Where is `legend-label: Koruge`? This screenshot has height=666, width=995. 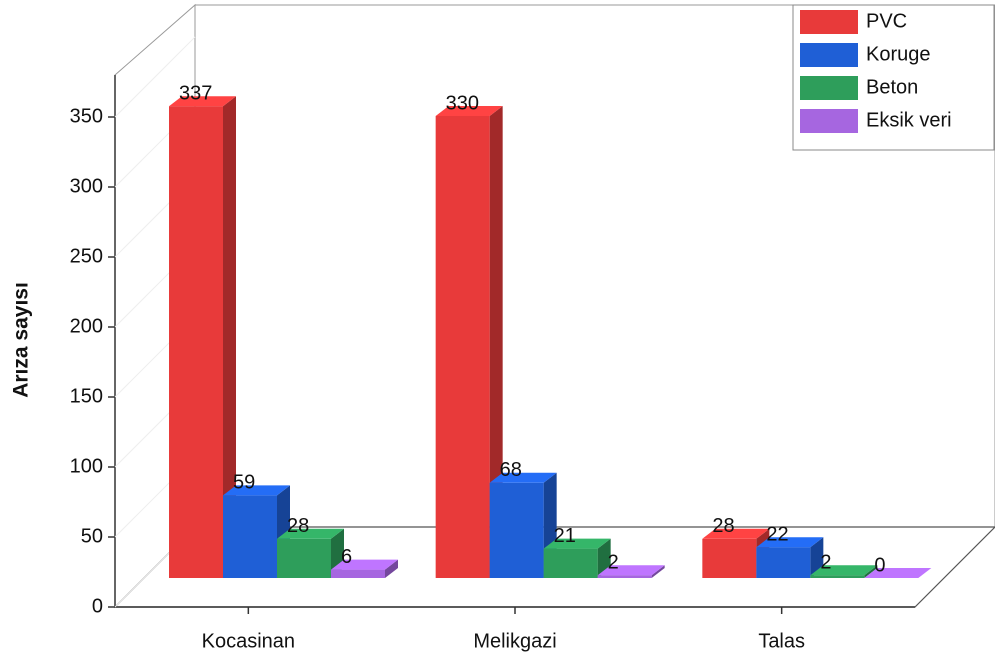
legend-label: Koruge is located at coordinates (898, 54).